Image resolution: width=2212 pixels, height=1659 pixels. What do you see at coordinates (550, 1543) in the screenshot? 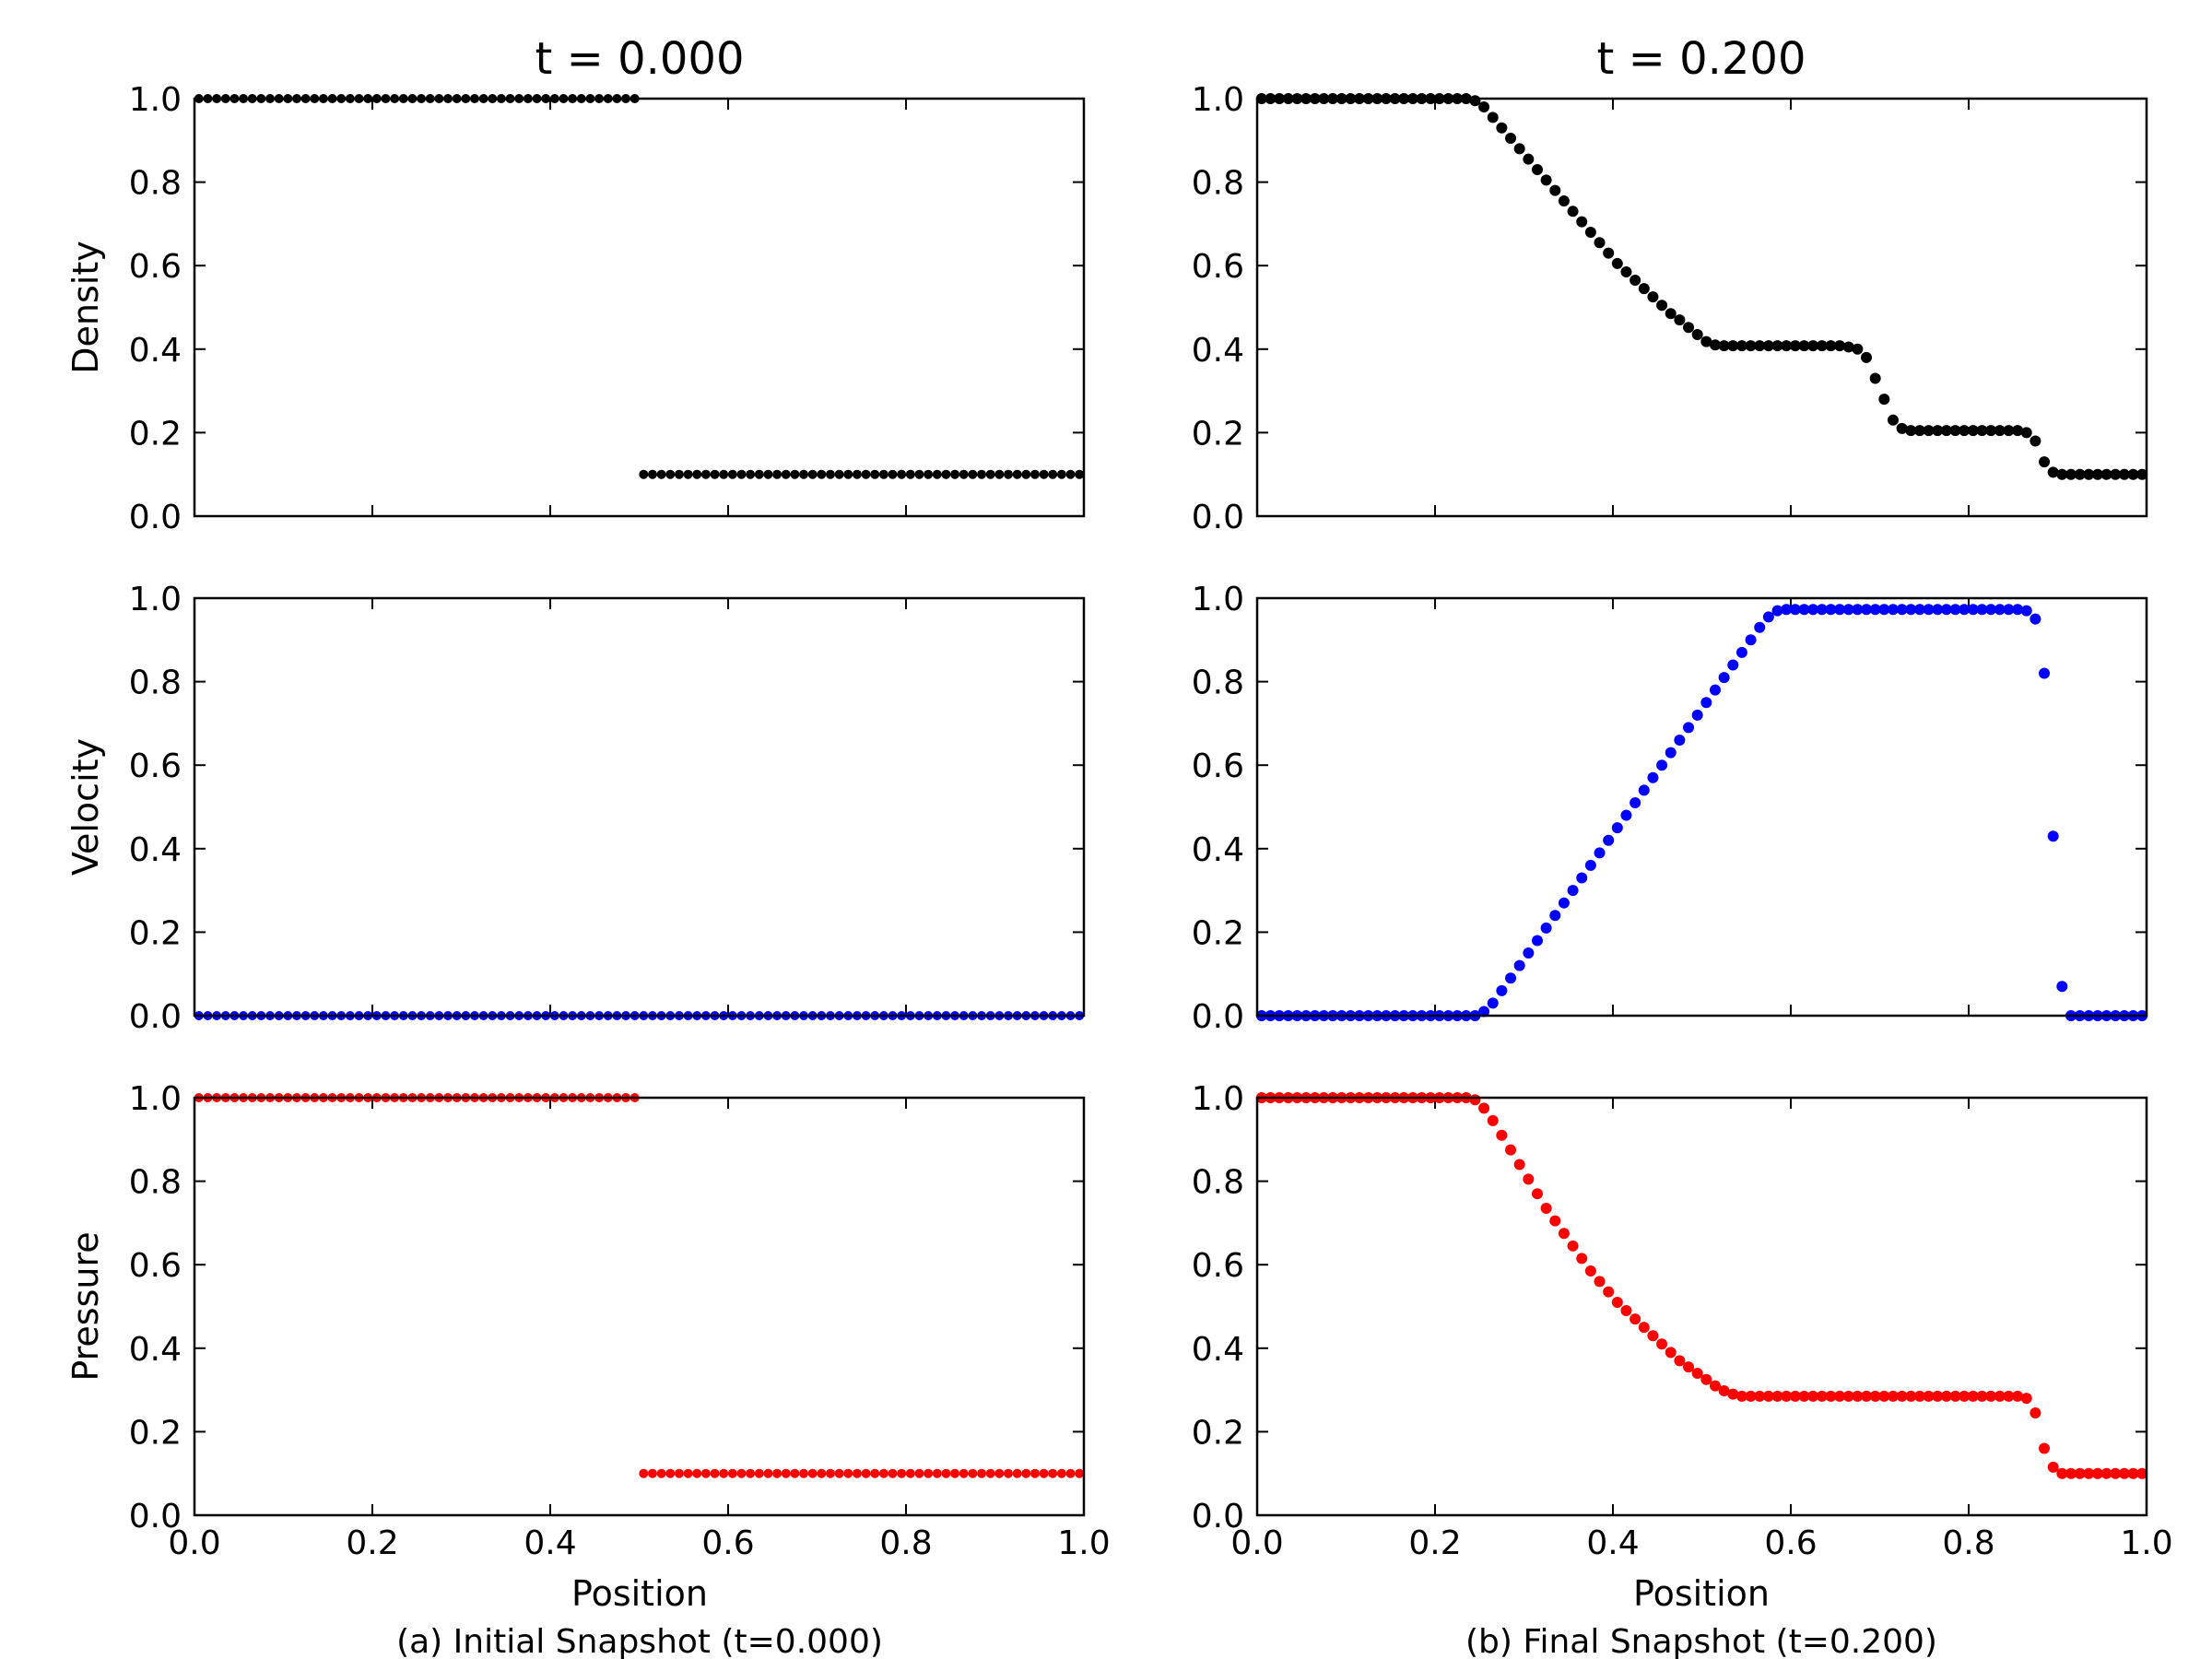
I see `x-tick-label: 0.4` at bounding box center [550, 1543].